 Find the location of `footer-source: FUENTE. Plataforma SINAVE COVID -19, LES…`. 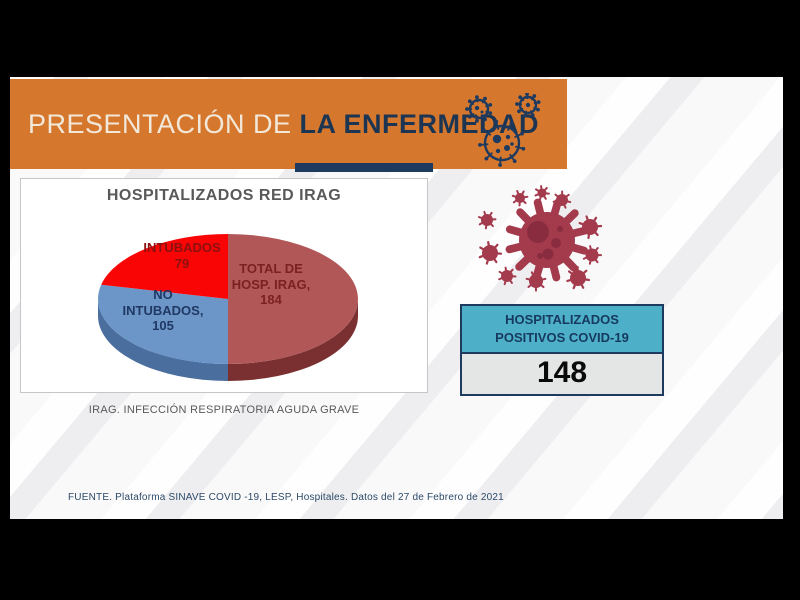

footer-source: FUENTE. Plataforma SINAVE COVID -19, LES… is located at coordinates (286, 497).